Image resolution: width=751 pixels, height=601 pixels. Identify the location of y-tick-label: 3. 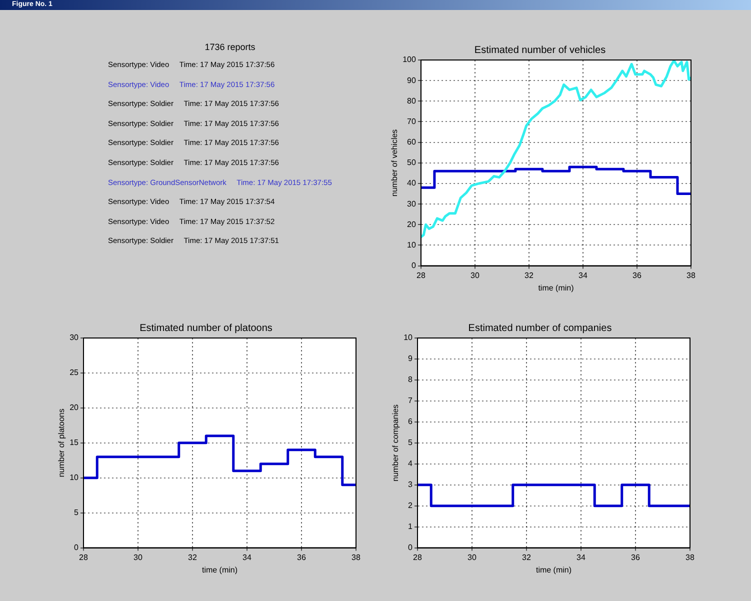
(411, 485).